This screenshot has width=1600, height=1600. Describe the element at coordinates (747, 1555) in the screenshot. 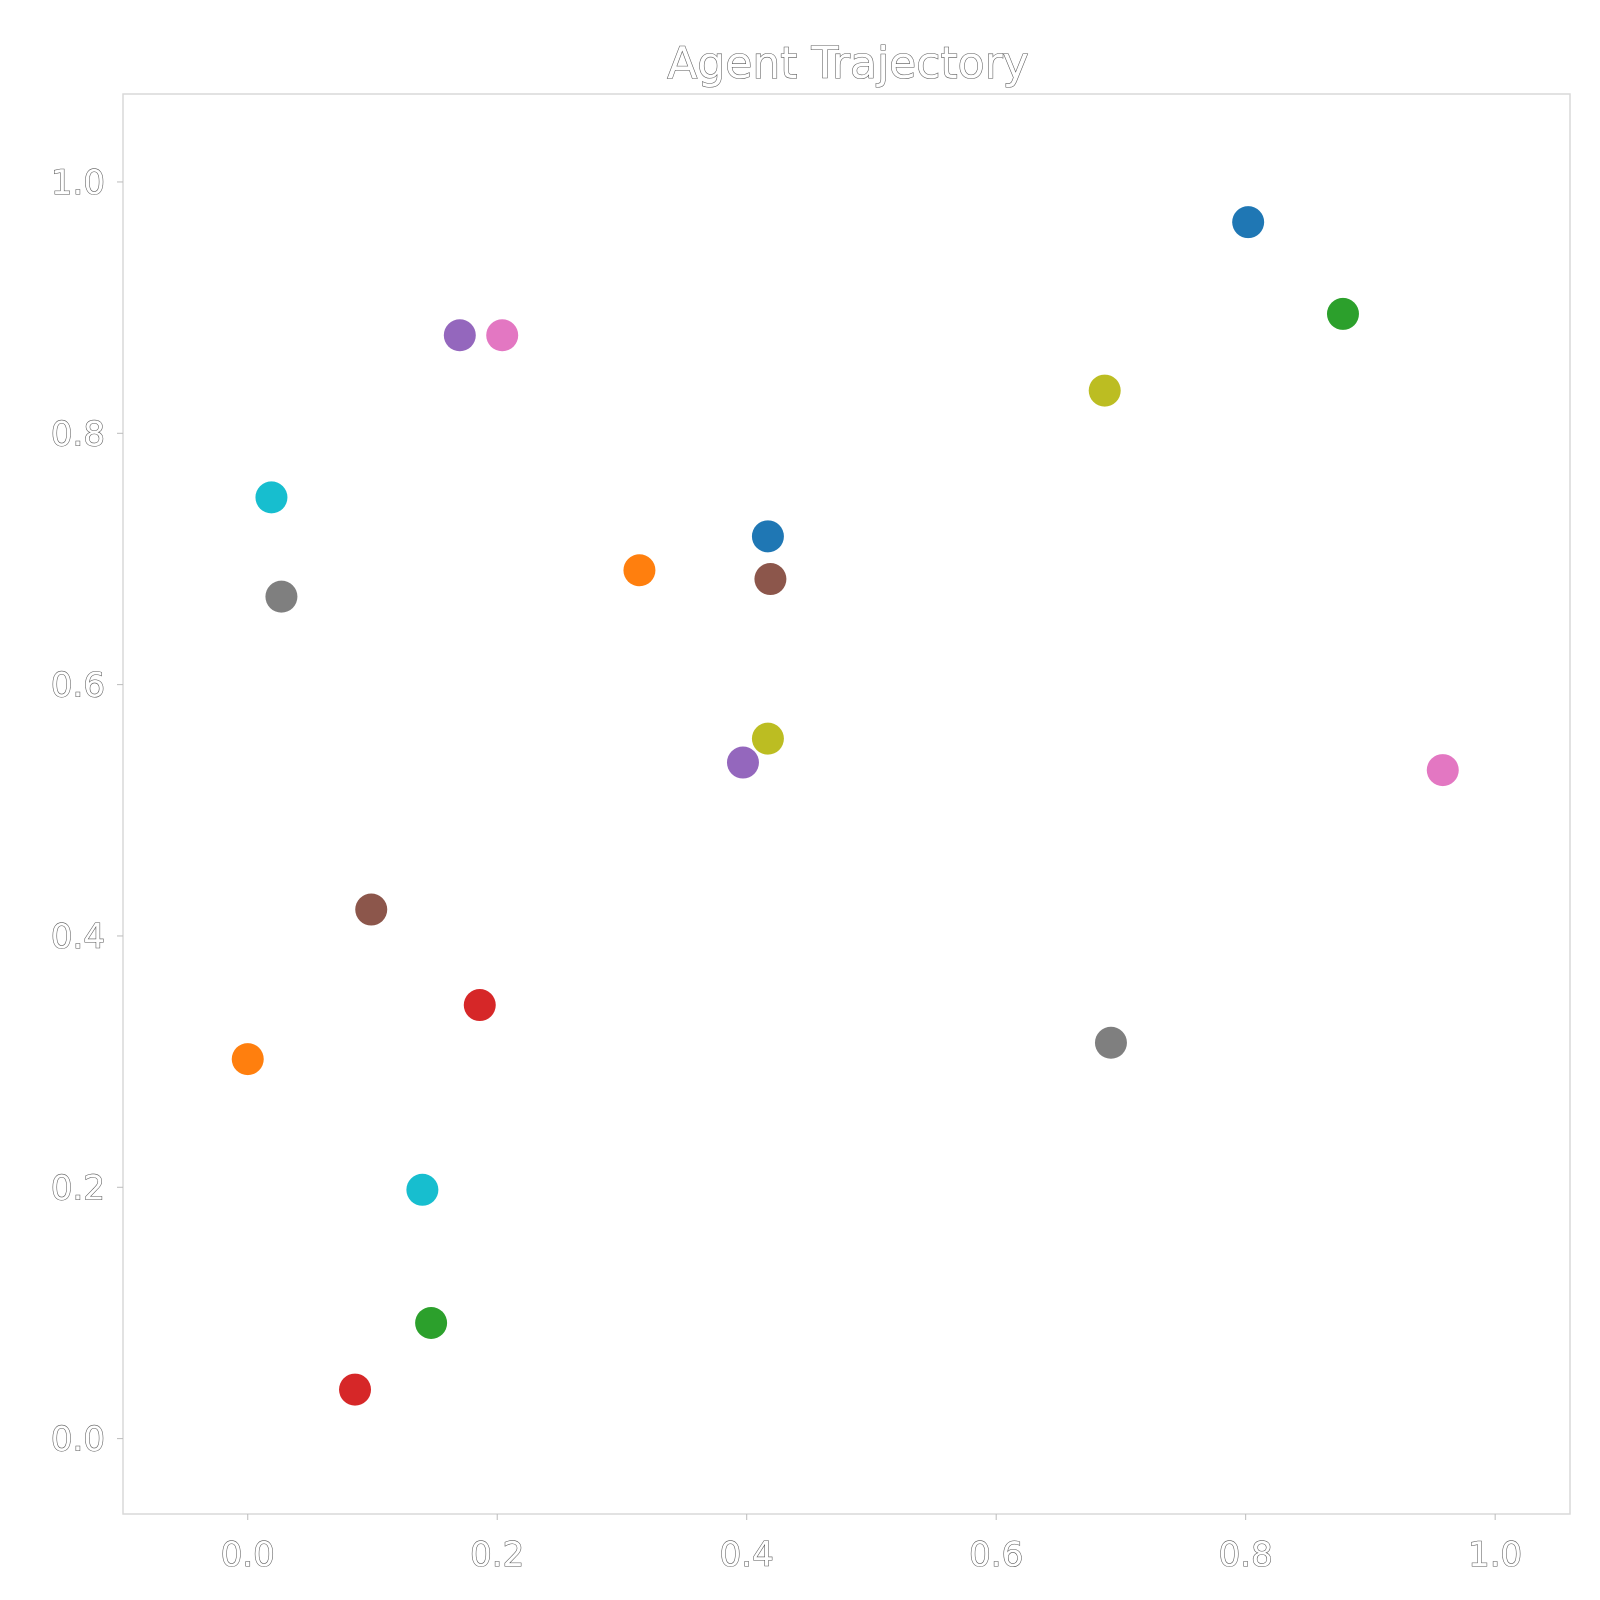

I see `x-tick-label: 0.4` at that location.